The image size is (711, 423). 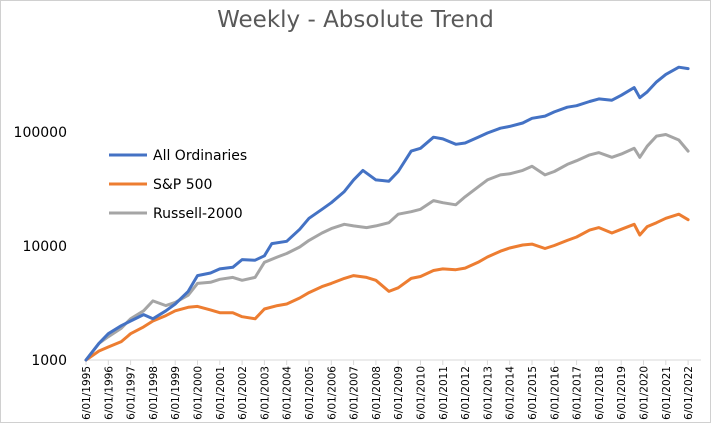 What do you see at coordinates (667, 393) in the screenshot?
I see `x-tick-label: 6/01/2021` at bounding box center [667, 393].